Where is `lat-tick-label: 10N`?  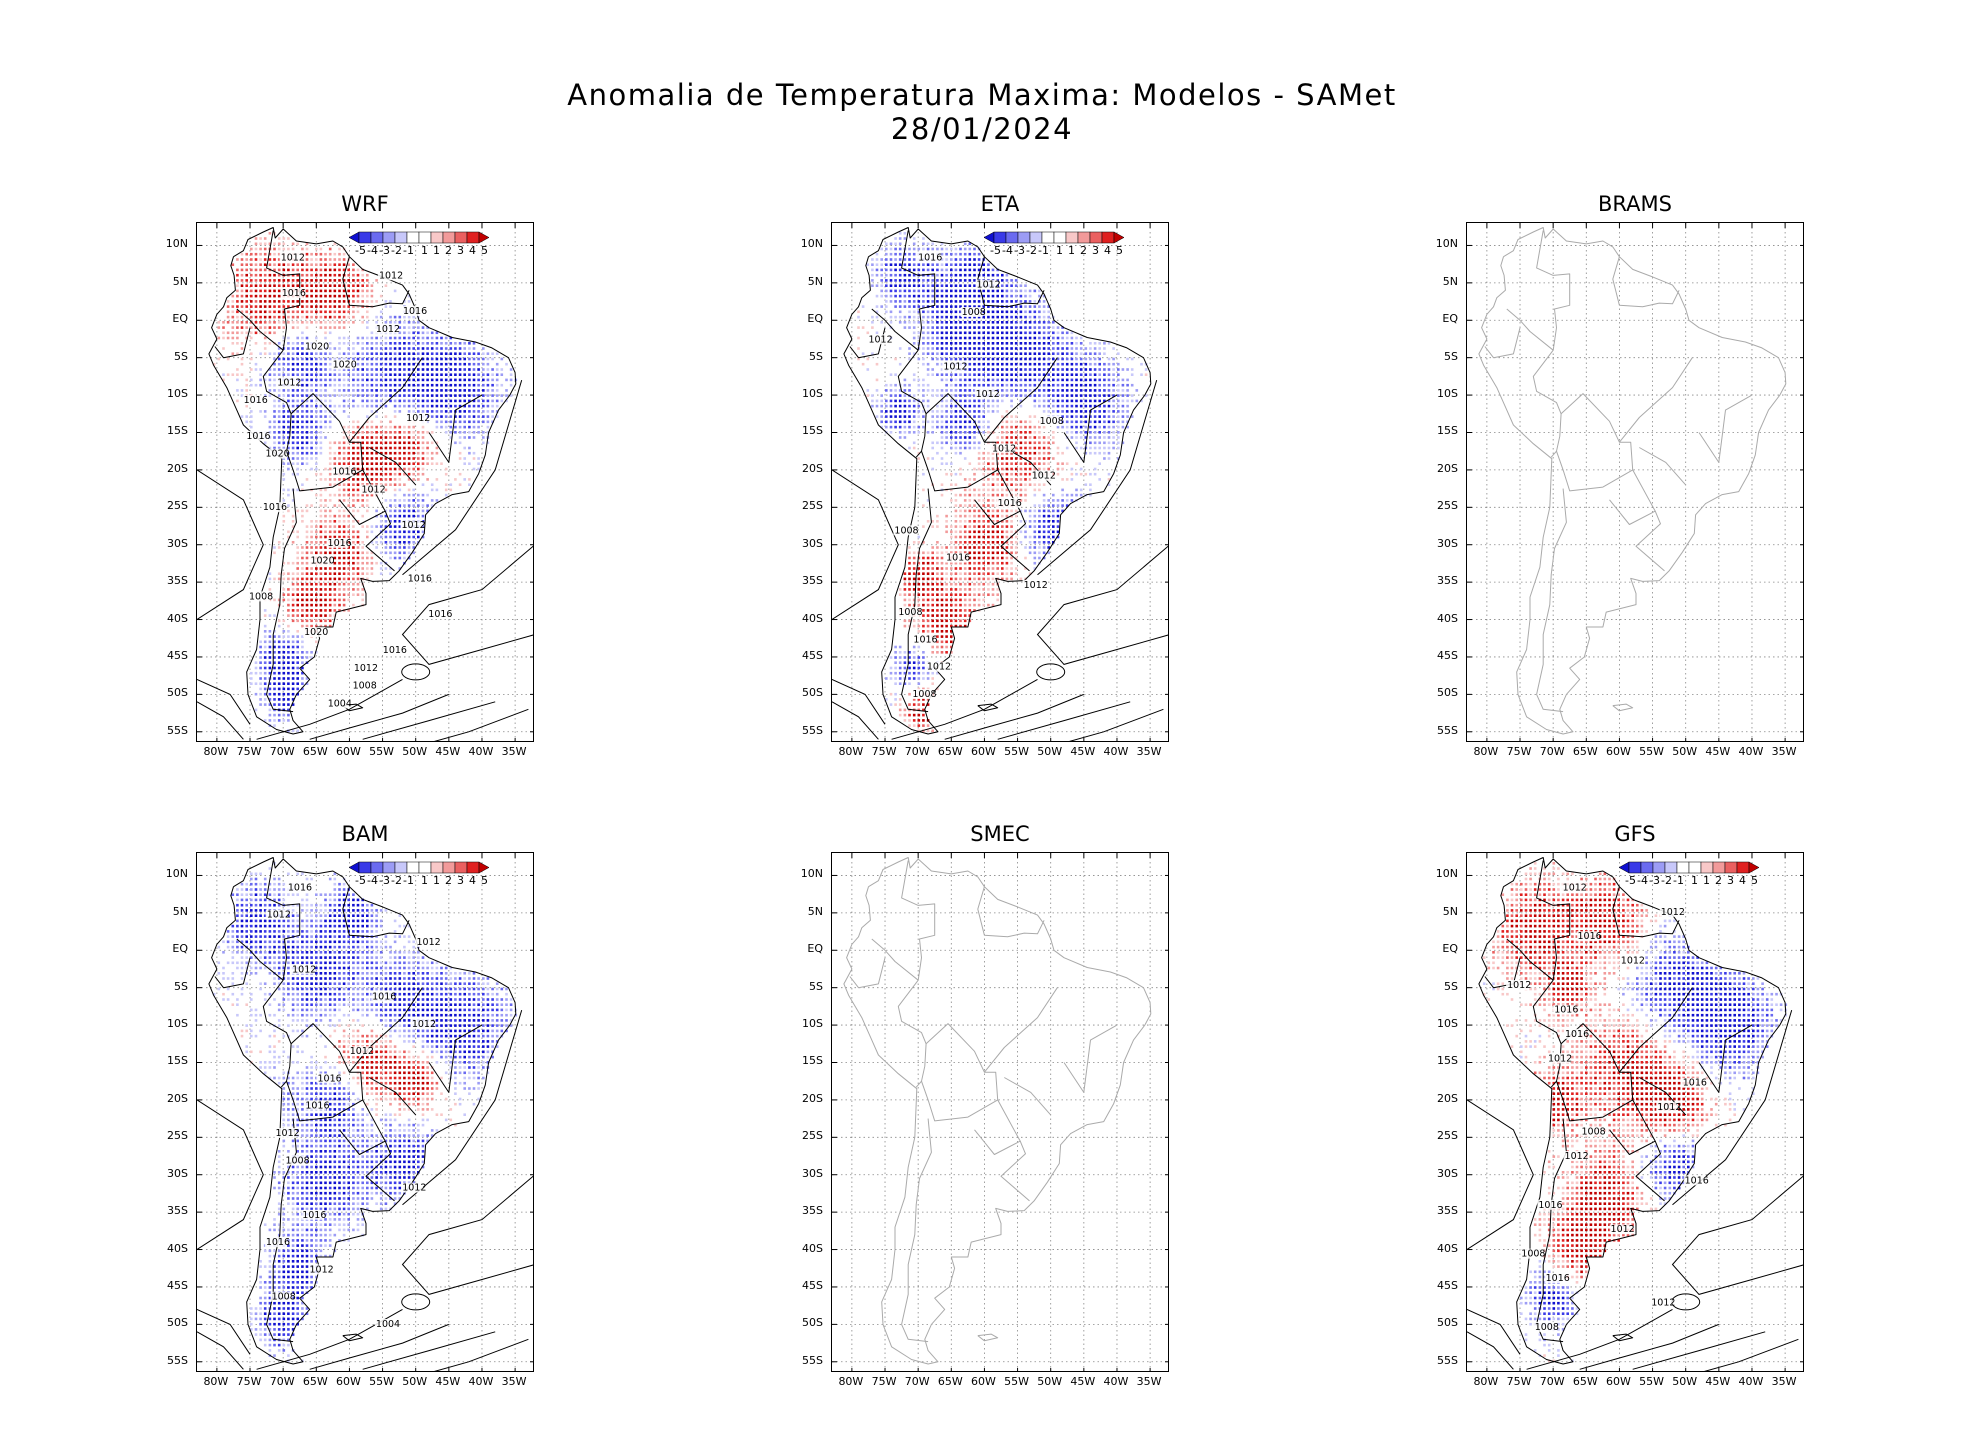 lat-tick-label: 10N is located at coordinates (811, 244).